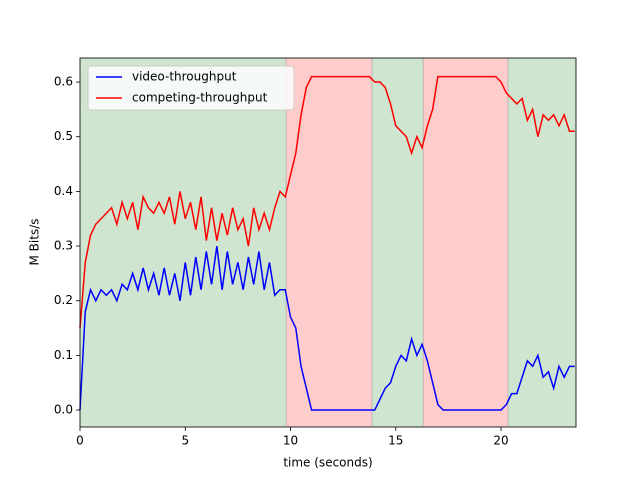 The height and width of the screenshot is (480, 640). Describe the element at coordinates (184, 77) in the screenshot. I see `legend-label: video-throughput` at that location.